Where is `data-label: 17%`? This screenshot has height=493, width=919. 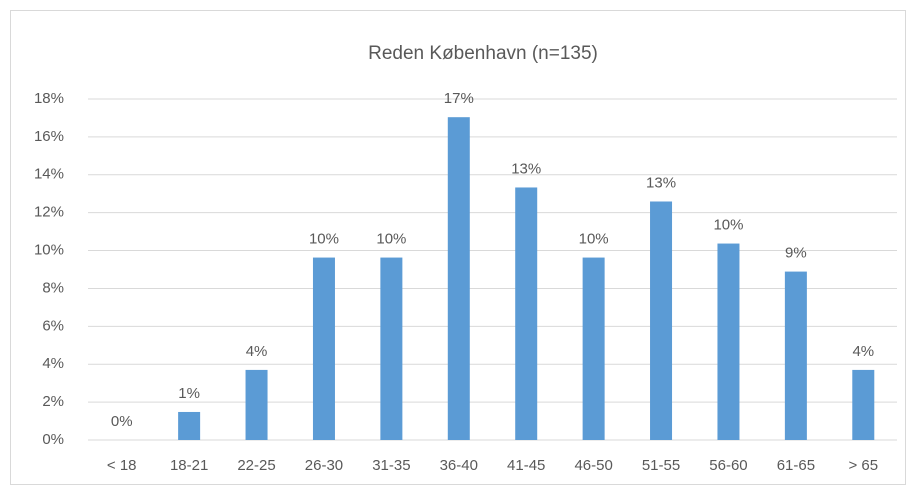 data-label: 17% is located at coordinates (459, 98).